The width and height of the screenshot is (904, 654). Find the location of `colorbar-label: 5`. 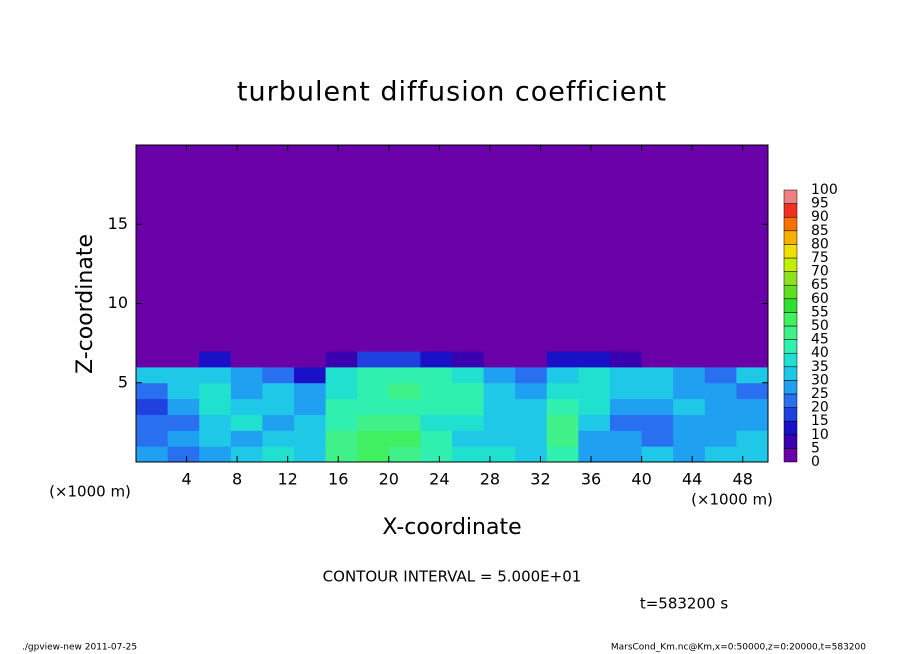

colorbar-label: 5 is located at coordinates (815, 448).